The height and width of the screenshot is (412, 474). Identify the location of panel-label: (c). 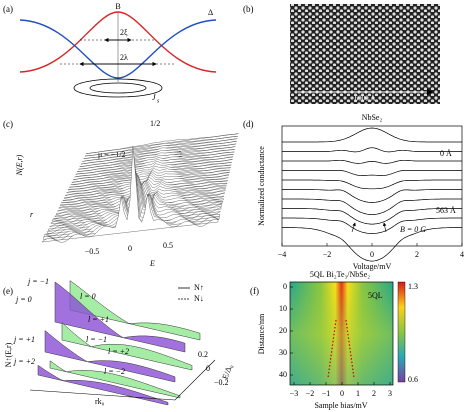
(8, 124).